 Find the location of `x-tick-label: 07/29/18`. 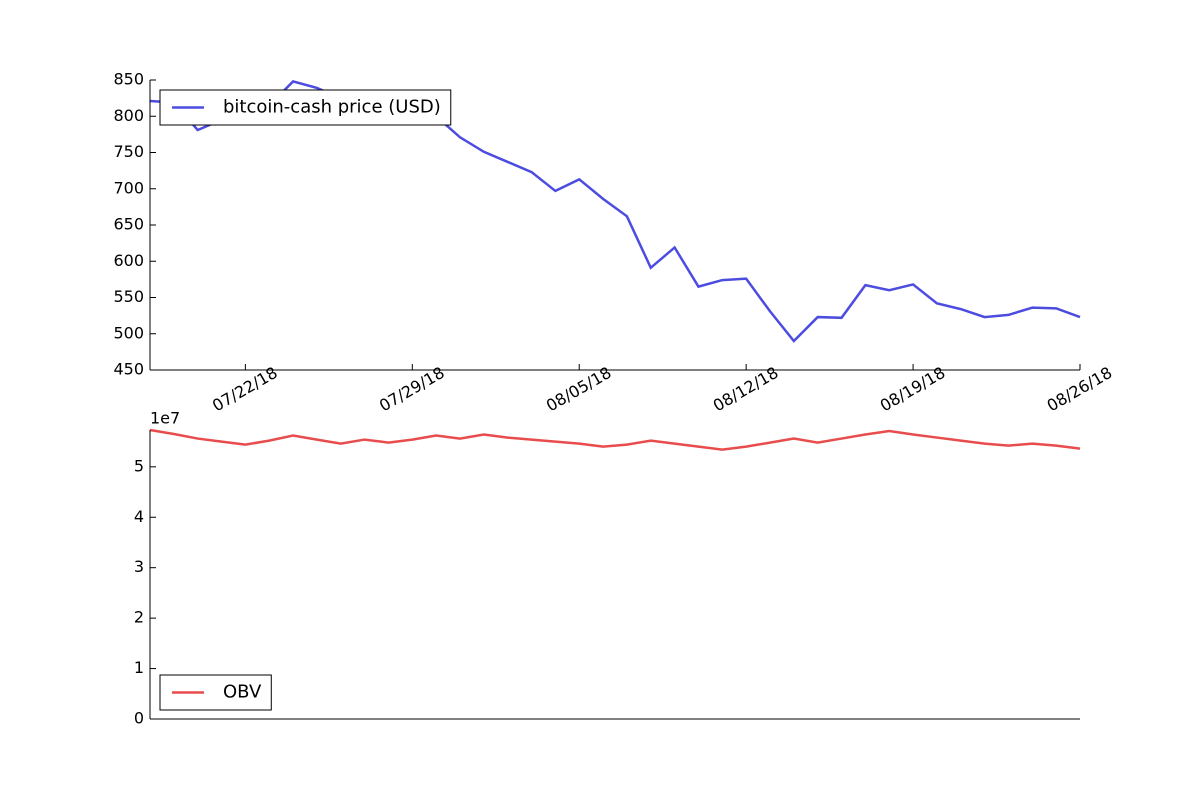

x-tick-label: 07/29/18 is located at coordinates (412, 389).